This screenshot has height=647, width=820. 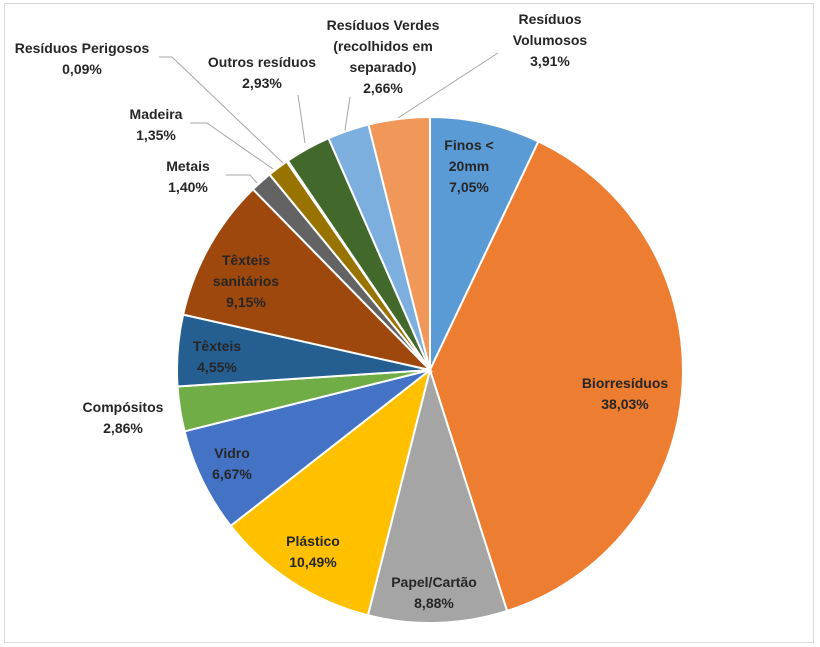 What do you see at coordinates (307, 279) in the screenshot?
I see `pie-slice-texteis-sanitarios` at bounding box center [307, 279].